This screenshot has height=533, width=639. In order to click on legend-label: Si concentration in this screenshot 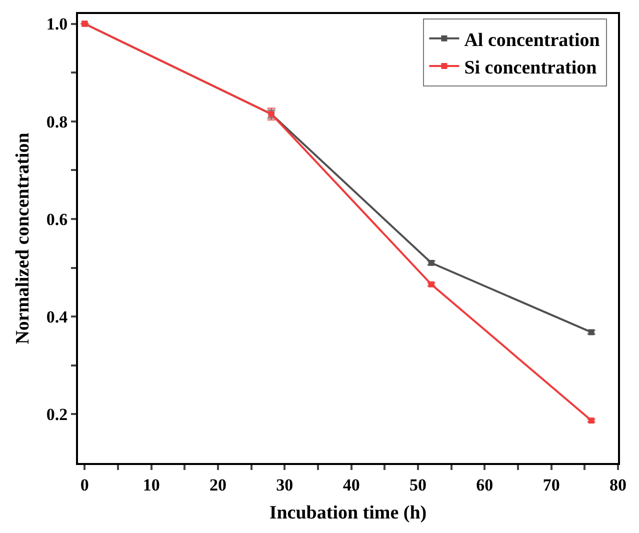, I will do `click(531, 67)`.